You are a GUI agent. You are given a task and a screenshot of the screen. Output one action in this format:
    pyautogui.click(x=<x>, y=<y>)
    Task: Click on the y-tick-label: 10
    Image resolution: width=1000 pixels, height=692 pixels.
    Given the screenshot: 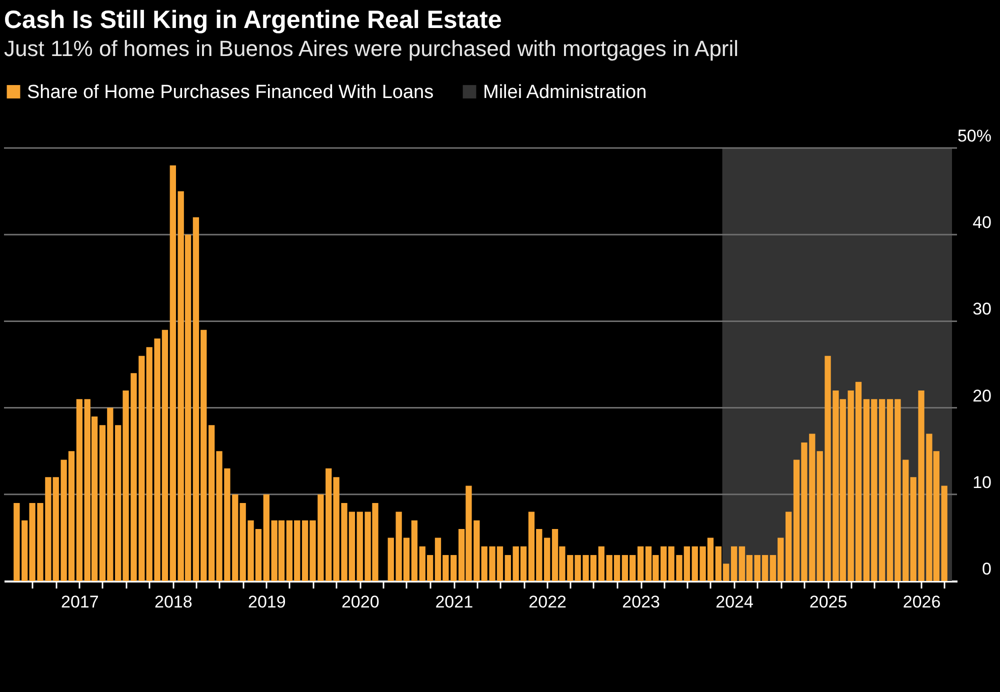 What is the action you would take?
    pyautogui.click(x=982, y=482)
    